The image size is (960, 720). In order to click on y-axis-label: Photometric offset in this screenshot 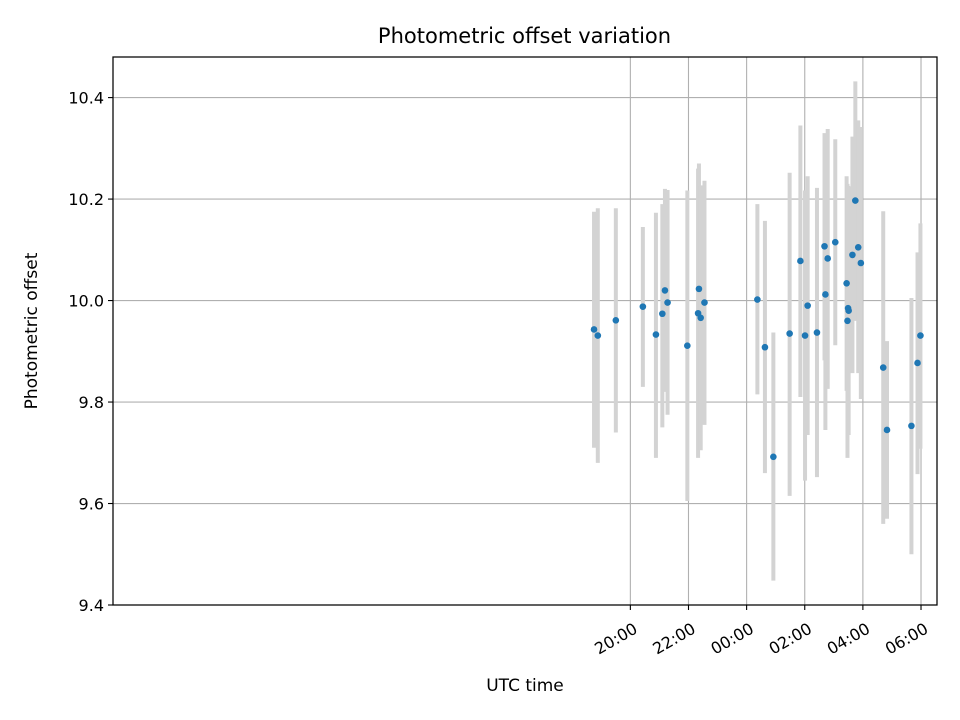, I will do `click(32, 330)`.